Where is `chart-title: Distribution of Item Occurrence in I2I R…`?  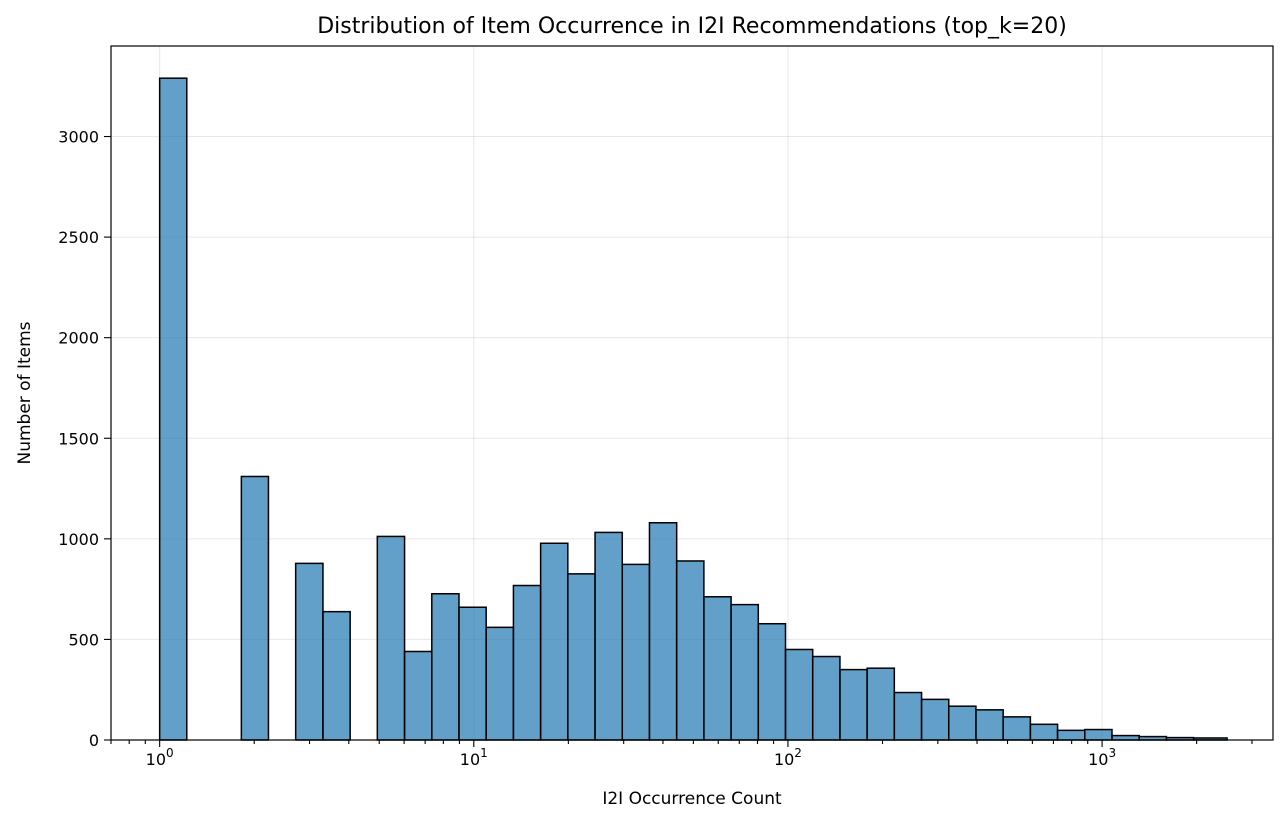
chart-title: Distribution of Item Occurrence in I2I R… is located at coordinates (692, 26).